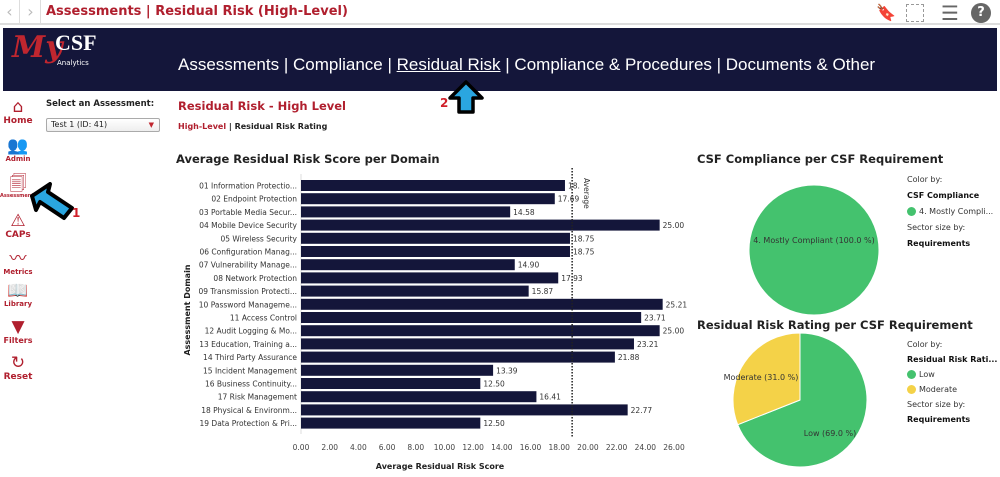 This screenshot has height=477, width=1000. I want to click on logo-csf: CSF, so click(76, 42).